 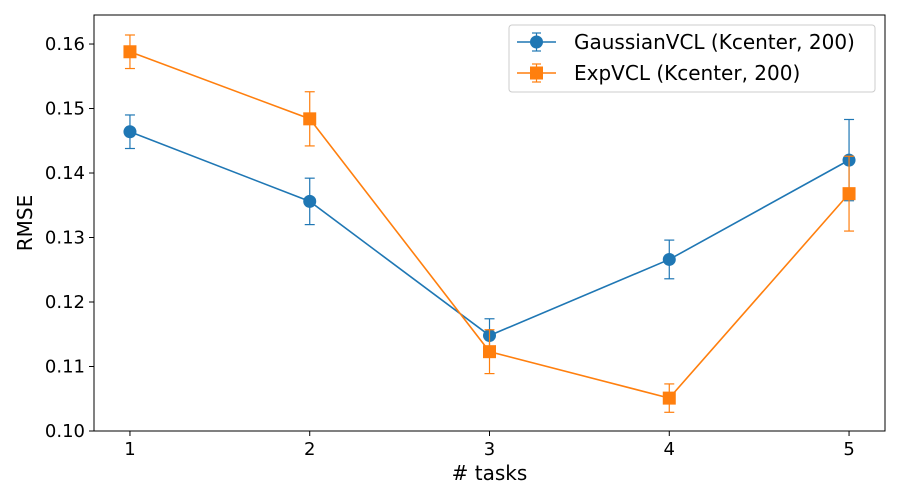 What do you see at coordinates (65, 238) in the screenshot?
I see `y-tick-label: 0.13` at bounding box center [65, 238].